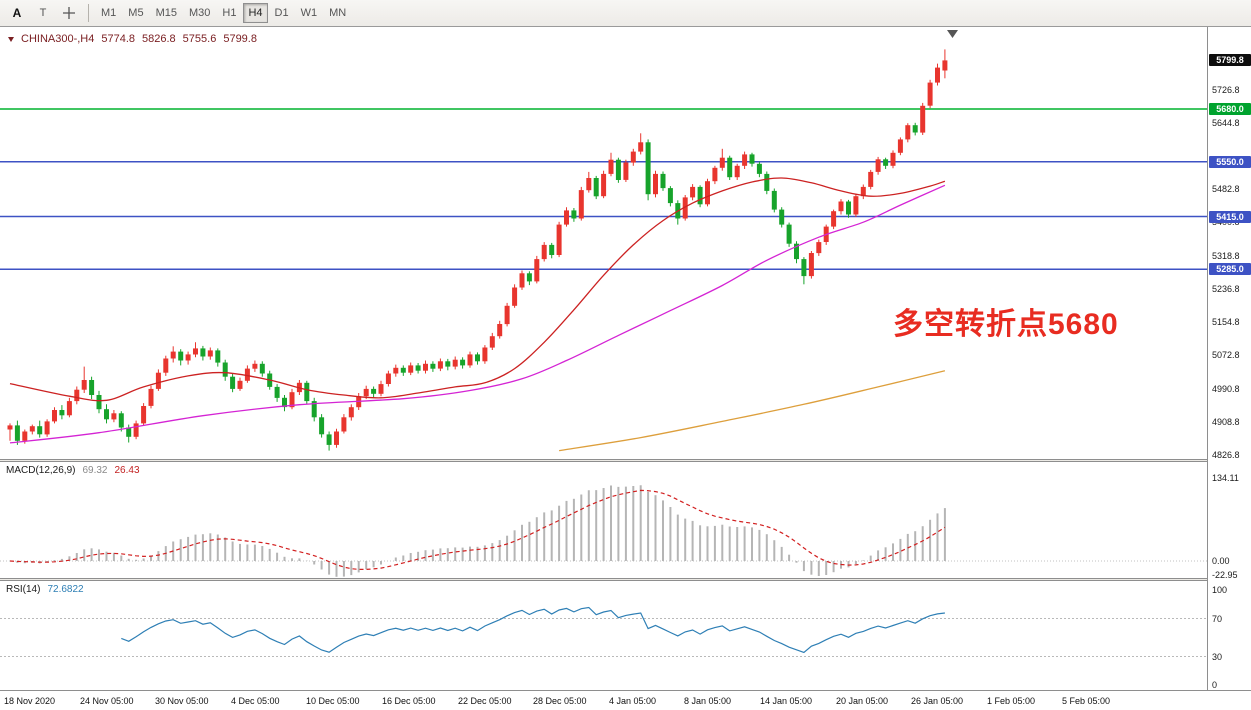  What do you see at coordinates (1226, 355) in the screenshot?
I see `price-axis-label: 5072.8` at bounding box center [1226, 355].